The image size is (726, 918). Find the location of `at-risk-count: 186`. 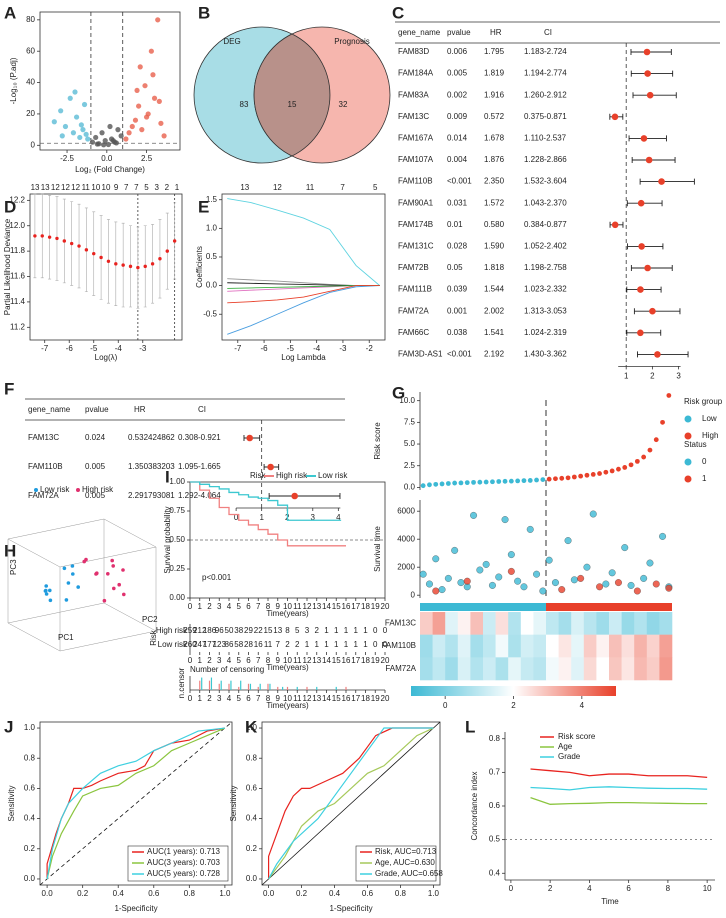

at-risk-count: 186 is located at coordinates (210, 630).